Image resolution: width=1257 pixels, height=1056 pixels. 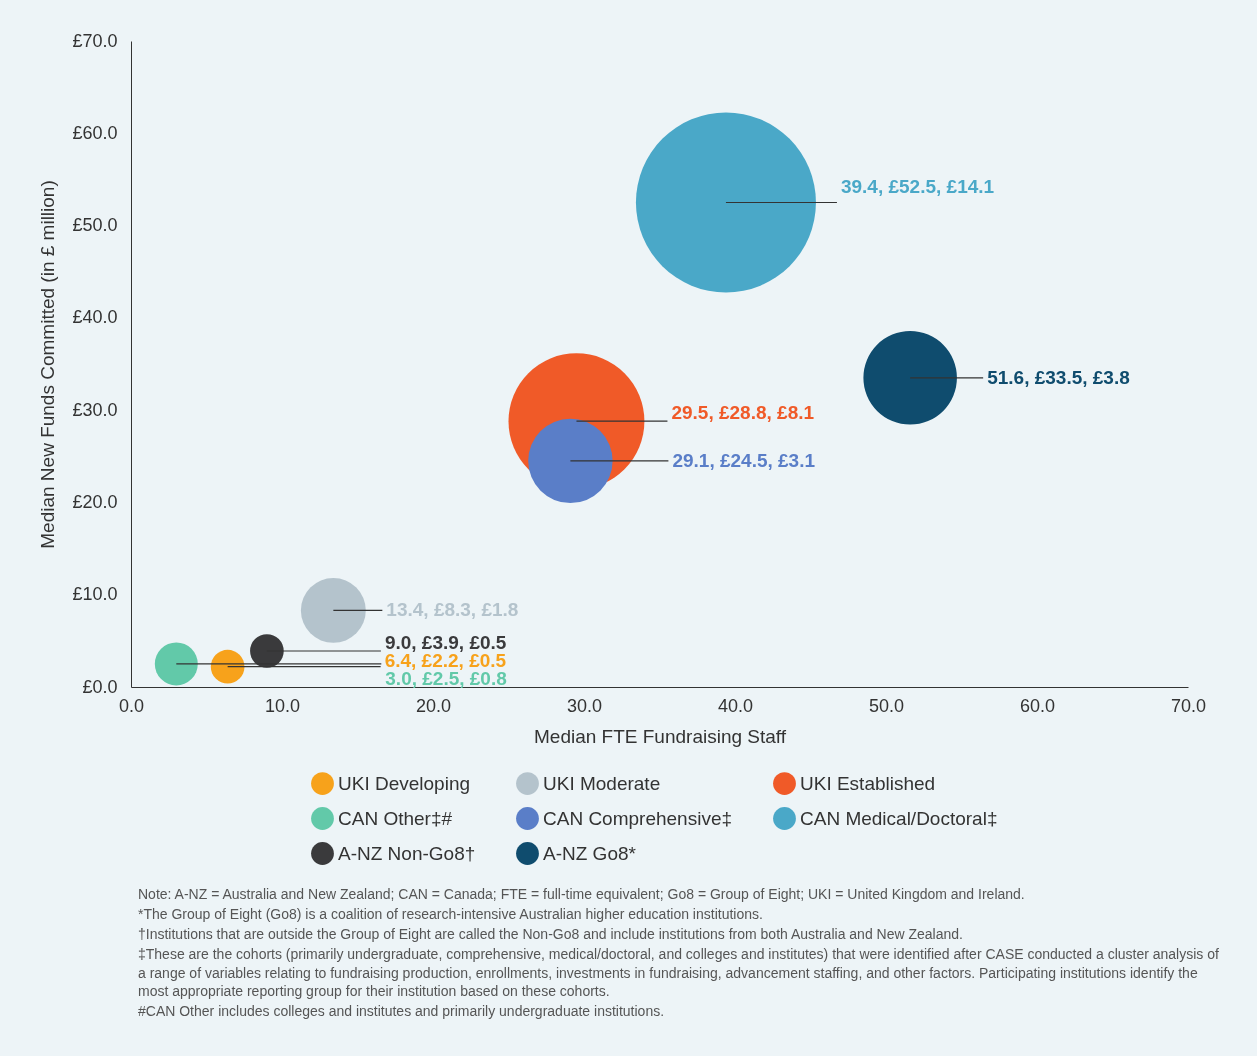 I want to click on legend-label: A-NZ Non-Go8†, so click(x=407, y=853).